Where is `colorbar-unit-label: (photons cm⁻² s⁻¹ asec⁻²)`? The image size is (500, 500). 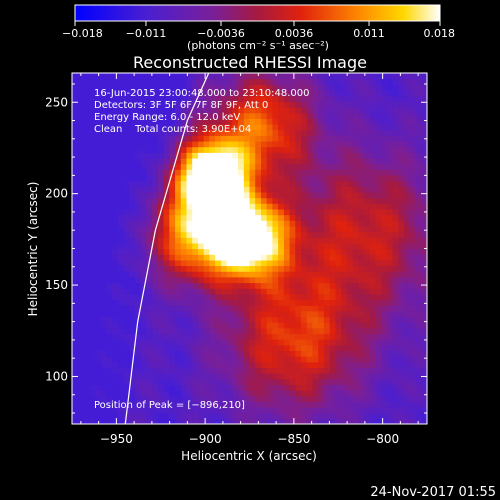 colorbar-unit-label: (photons cm⁻² s⁻¹ asec⁻²) is located at coordinates (258, 45).